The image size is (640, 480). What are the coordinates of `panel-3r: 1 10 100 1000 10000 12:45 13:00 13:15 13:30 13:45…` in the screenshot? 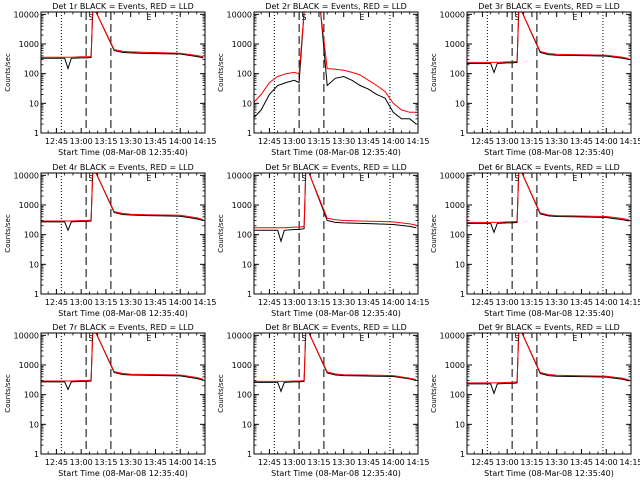 It's located at (535, 79).